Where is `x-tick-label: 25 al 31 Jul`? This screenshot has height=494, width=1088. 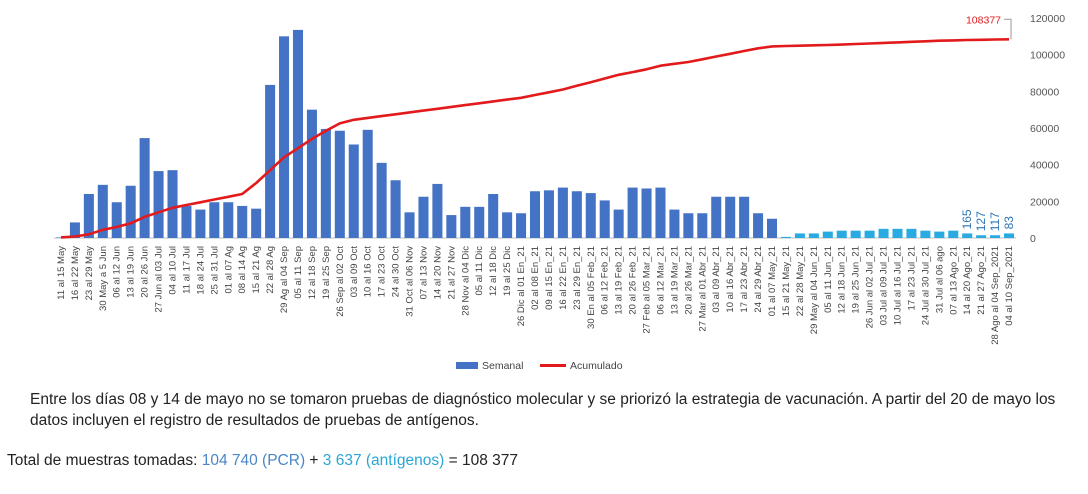 x-tick-label: 25 al 31 Jul is located at coordinates (214, 270).